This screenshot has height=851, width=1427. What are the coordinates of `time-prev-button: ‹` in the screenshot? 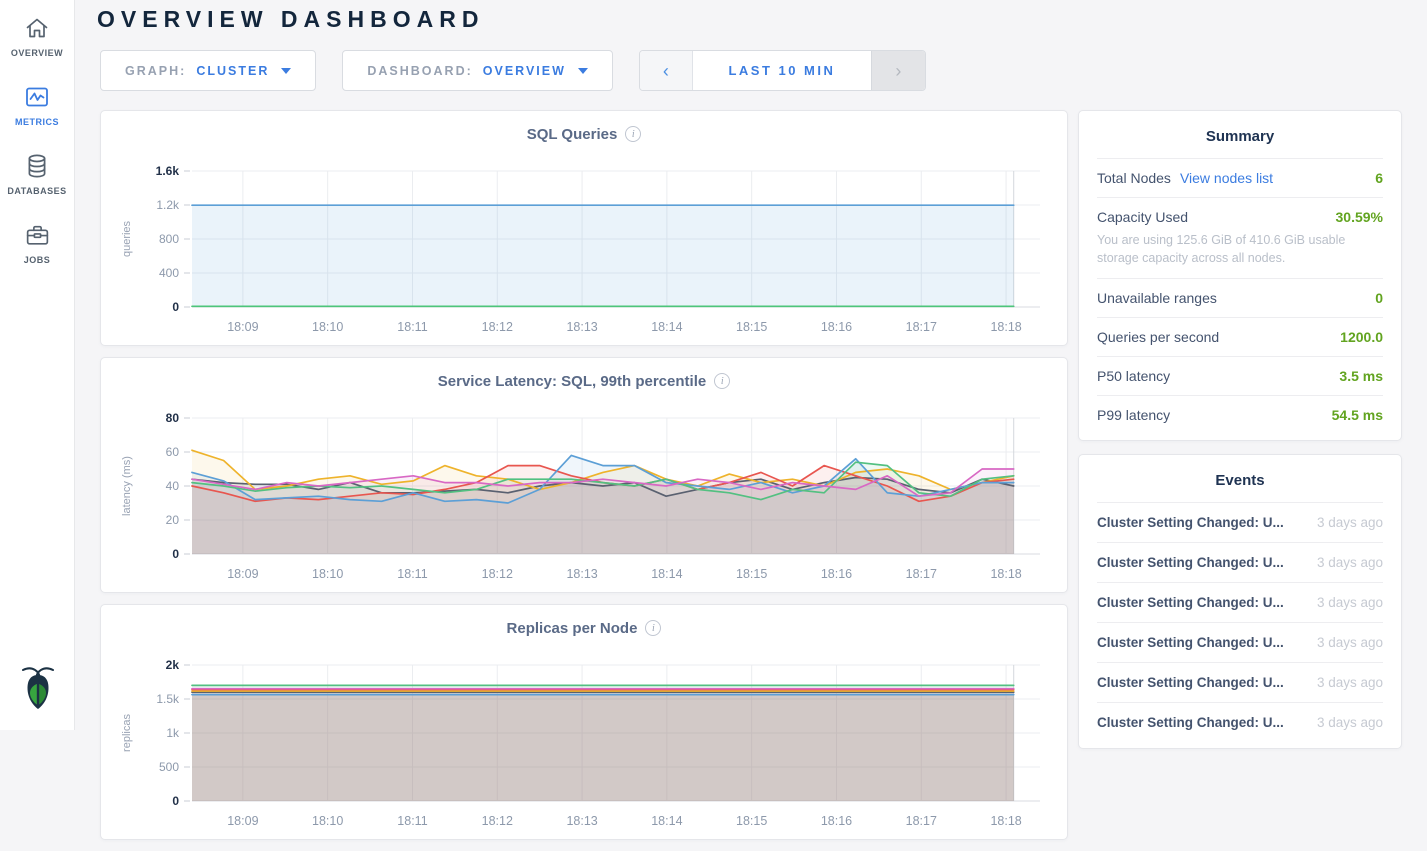 It's located at (666, 70).